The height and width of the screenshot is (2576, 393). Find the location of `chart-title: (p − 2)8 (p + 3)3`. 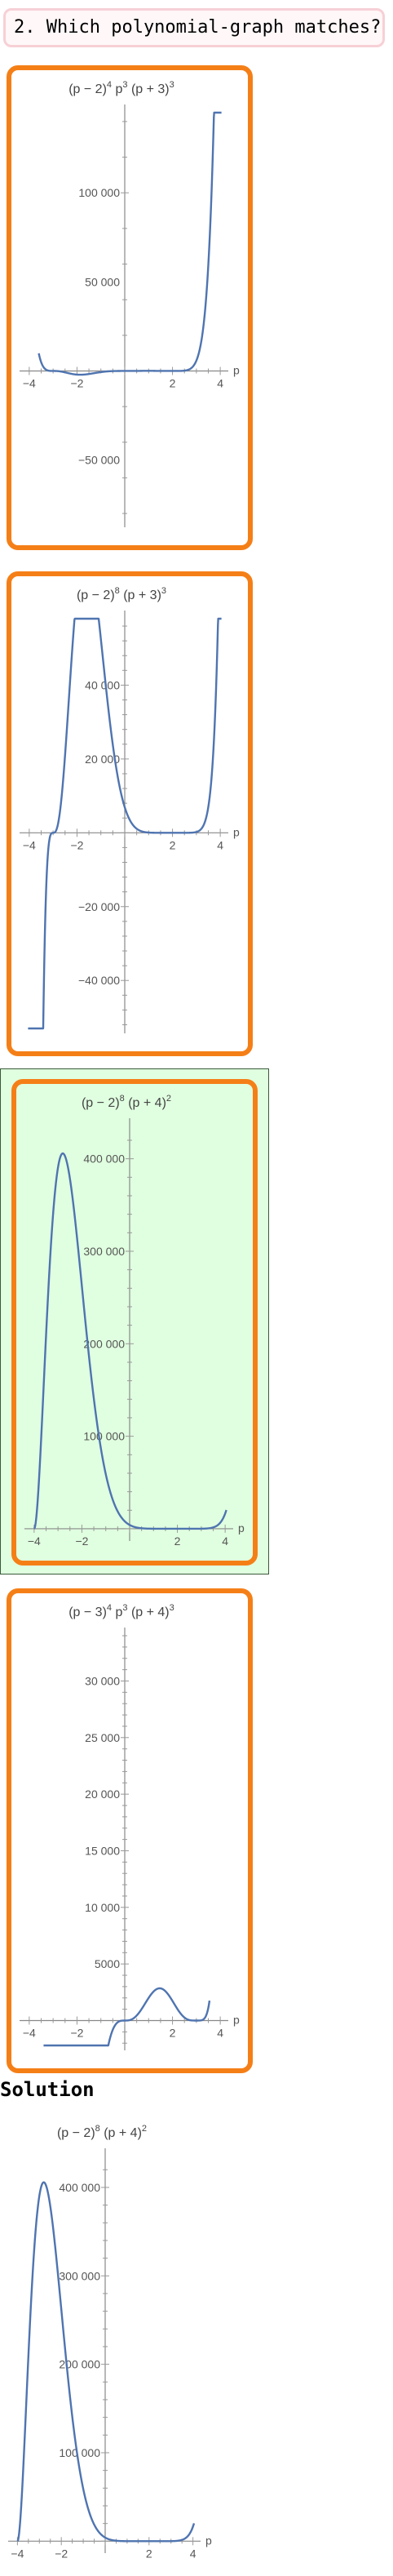

chart-title: (p − 2)8 (p + 3)3 is located at coordinates (121, 594).